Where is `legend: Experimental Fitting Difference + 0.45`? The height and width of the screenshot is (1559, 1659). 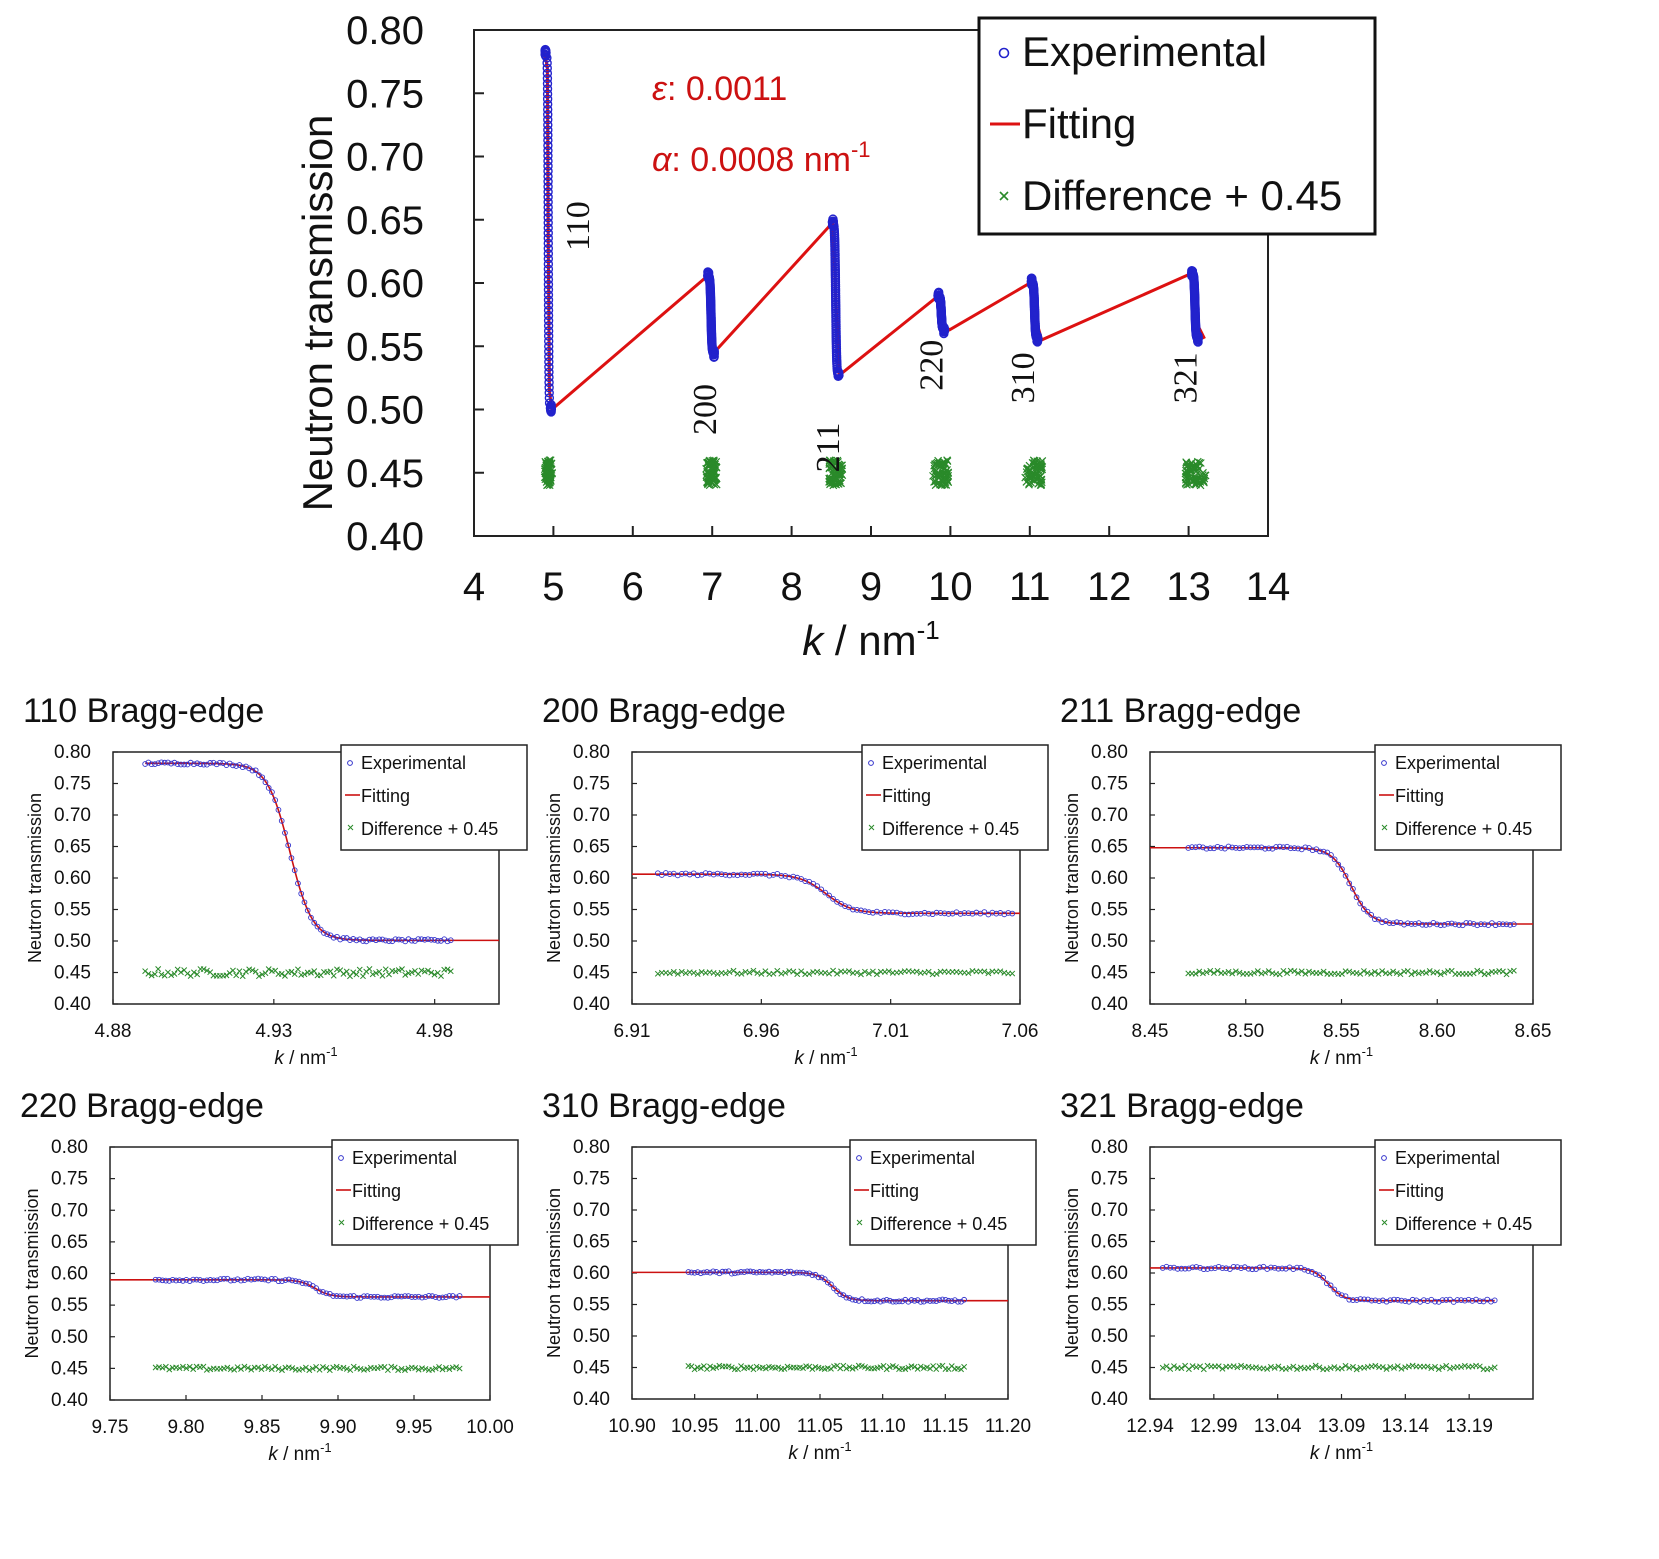
legend: Experimental Fitting Difference + 0.45 is located at coordinates (1468, 797).